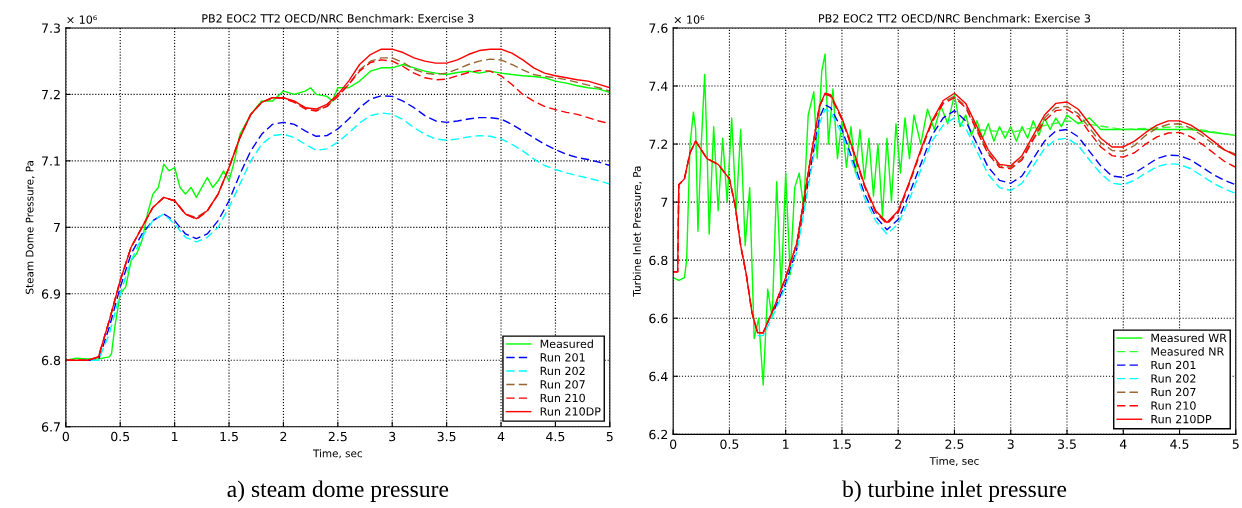 The image size is (1242, 508). I want to click on text: a) steam dome pressure, so click(338, 491).